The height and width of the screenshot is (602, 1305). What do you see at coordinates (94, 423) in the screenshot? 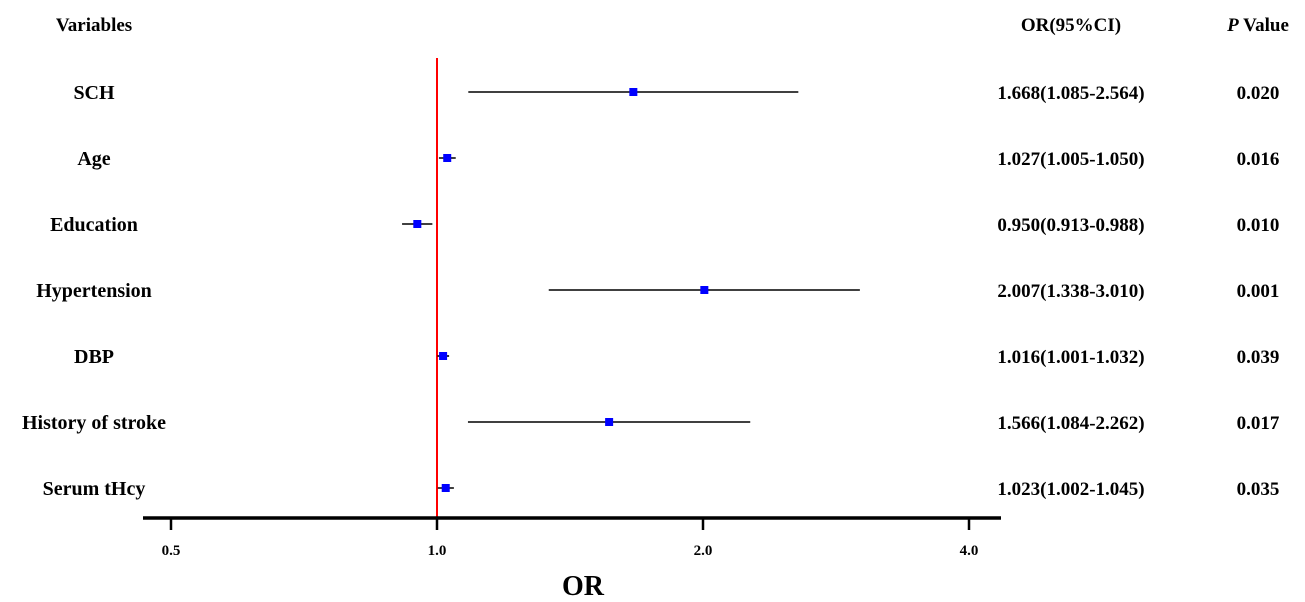
I see `row-variable-label: History of stroke` at bounding box center [94, 423].